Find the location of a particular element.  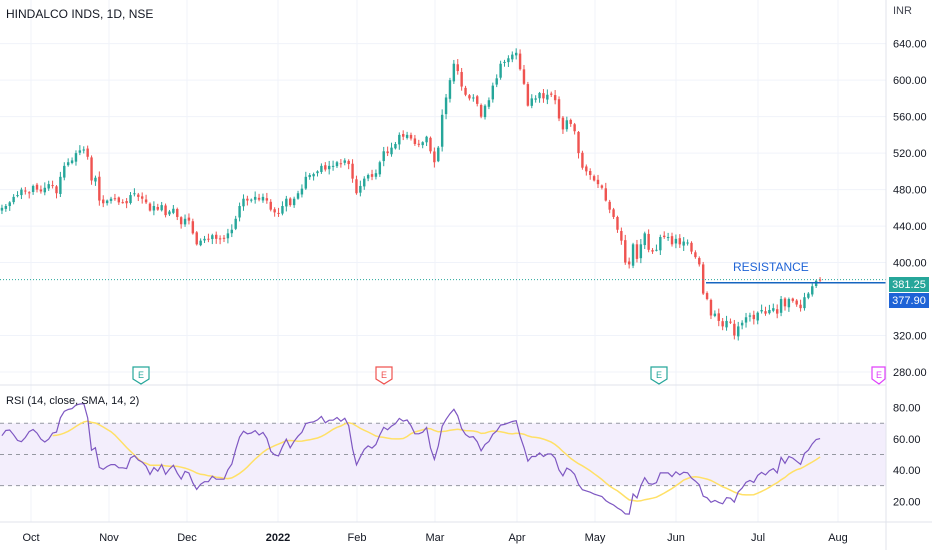

time-tick-label: Mar is located at coordinates (435, 538).